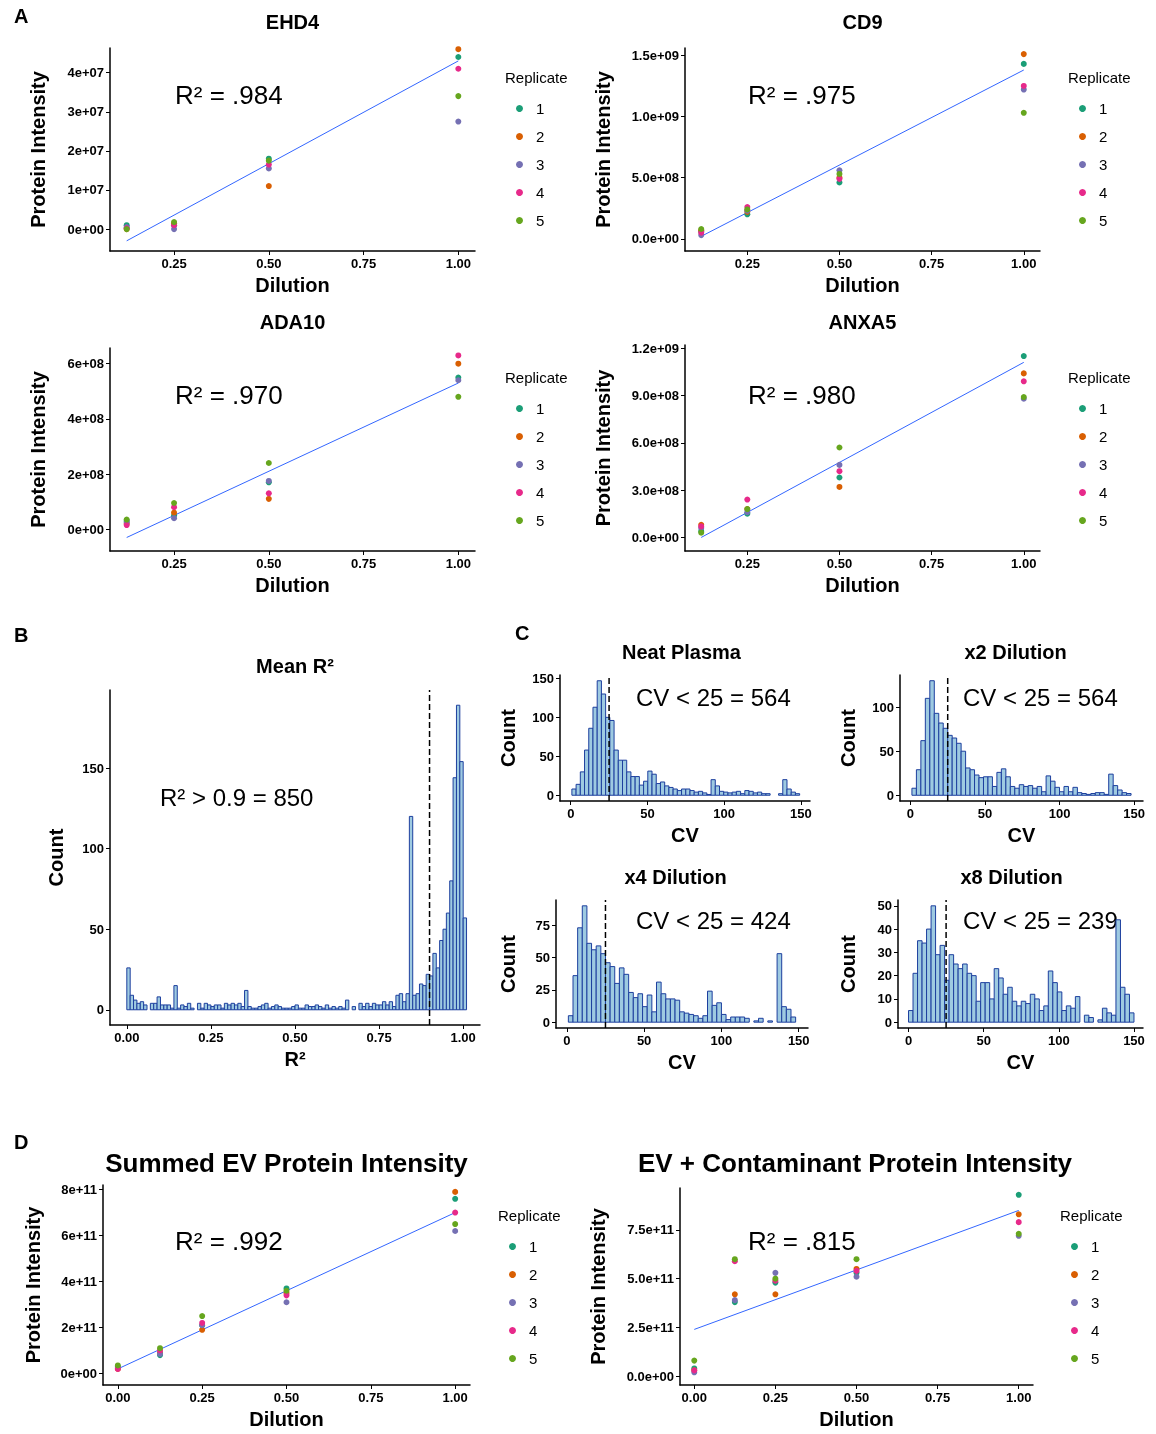 The image size is (1156, 1434). What do you see at coordinates (713, 920) in the screenshot?
I see `annotation: CV < 25 = 424` at bounding box center [713, 920].